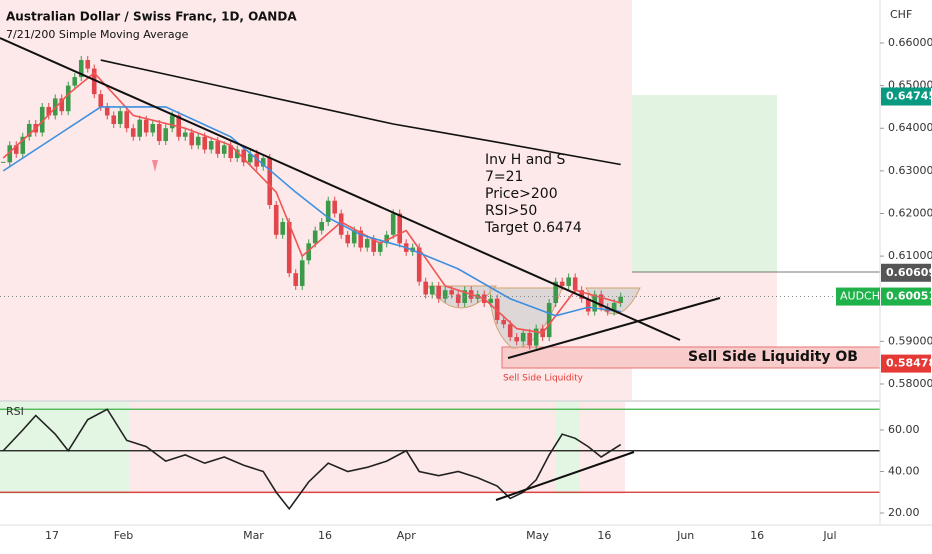  What do you see at coordinates (123, 535) in the screenshot?
I see `x-tick-label: Feb` at bounding box center [123, 535].